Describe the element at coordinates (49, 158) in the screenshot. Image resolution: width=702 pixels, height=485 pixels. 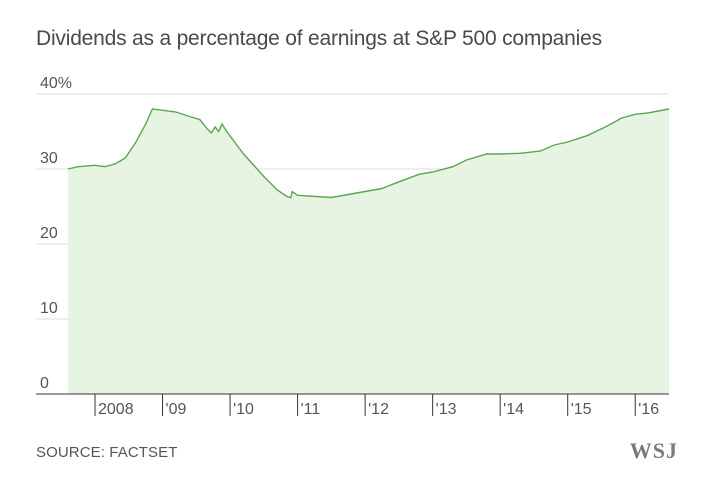
I see `y-tick-label: 30` at that location.